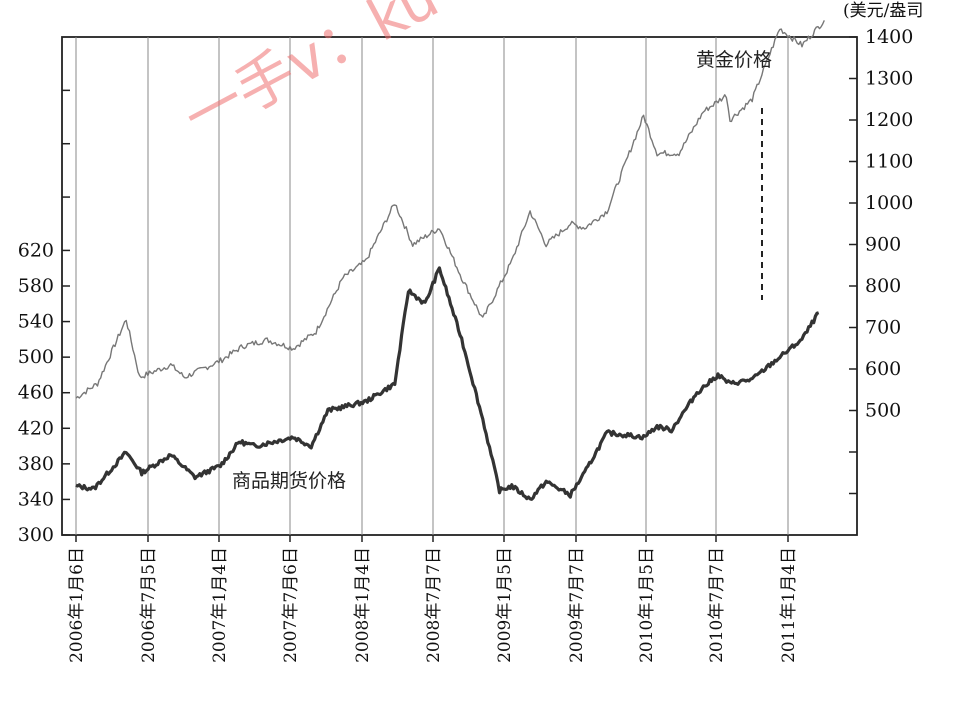 This screenshot has width=957, height=702. Describe the element at coordinates (889, 120) in the screenshot. I see `right-tick-label: 1200` at that location.